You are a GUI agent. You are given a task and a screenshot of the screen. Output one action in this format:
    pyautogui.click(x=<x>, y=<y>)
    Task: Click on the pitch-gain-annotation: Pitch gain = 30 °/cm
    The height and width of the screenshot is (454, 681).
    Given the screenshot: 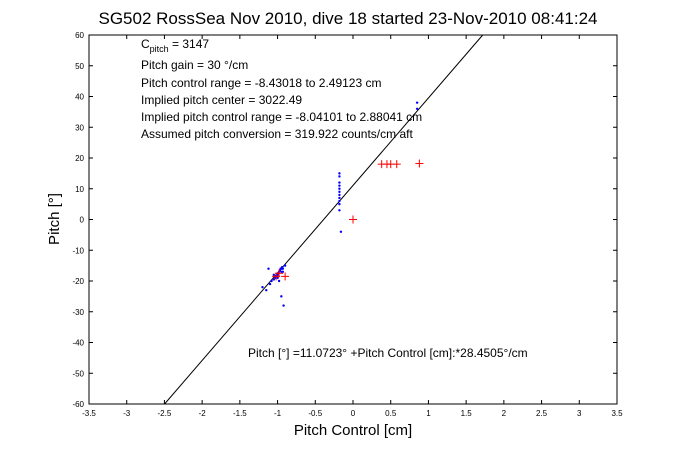 What is the action you would take?
    pyautogui.click(x=194, y=65)
    